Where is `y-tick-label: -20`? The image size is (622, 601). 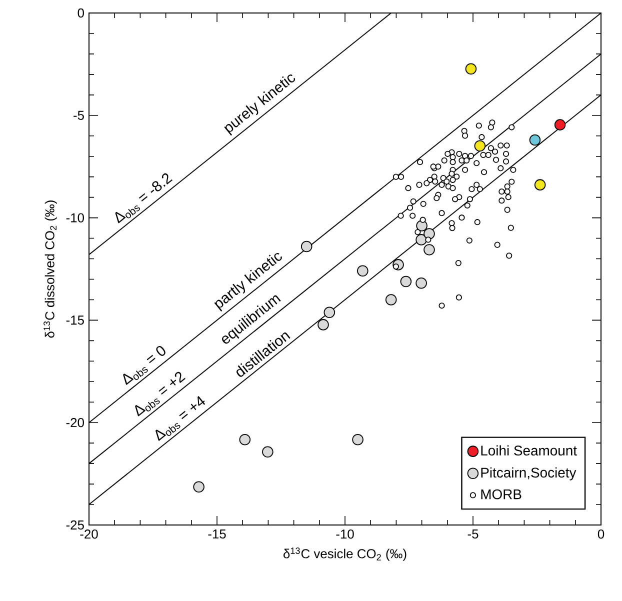 y-tick-label: -20 is located at coordinates (75, 423).